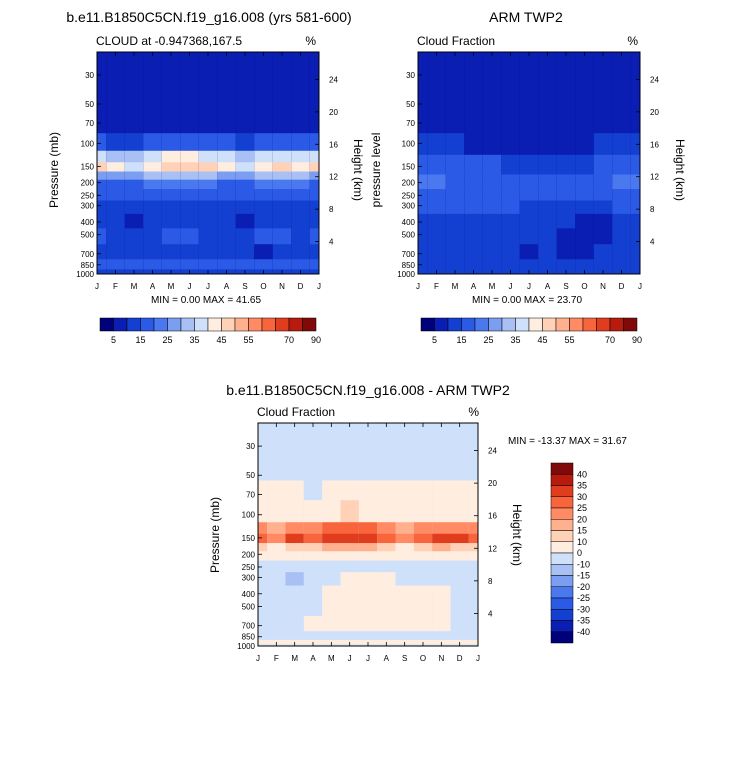 This screenshot has height=759, width=733. What do you see at coordinates (582, 474) in the screenshot?
I see `colorbar-label: 40` at bounding box center [582, 474].